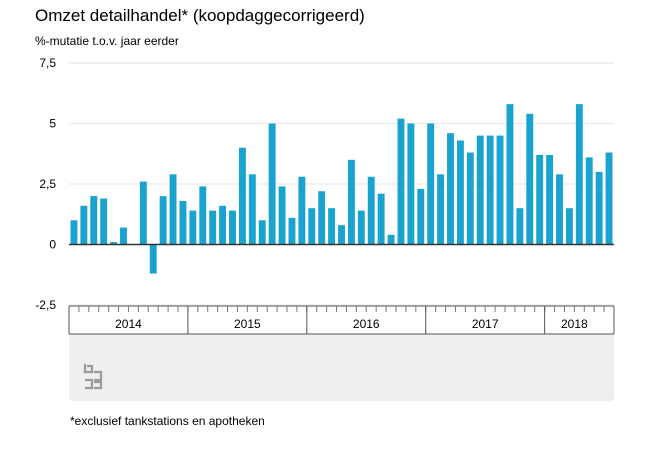 The image size is (650, 450). Describe the element at coordinates (247, 324) in the screenshot. I see `year-label: 2015` at that location.